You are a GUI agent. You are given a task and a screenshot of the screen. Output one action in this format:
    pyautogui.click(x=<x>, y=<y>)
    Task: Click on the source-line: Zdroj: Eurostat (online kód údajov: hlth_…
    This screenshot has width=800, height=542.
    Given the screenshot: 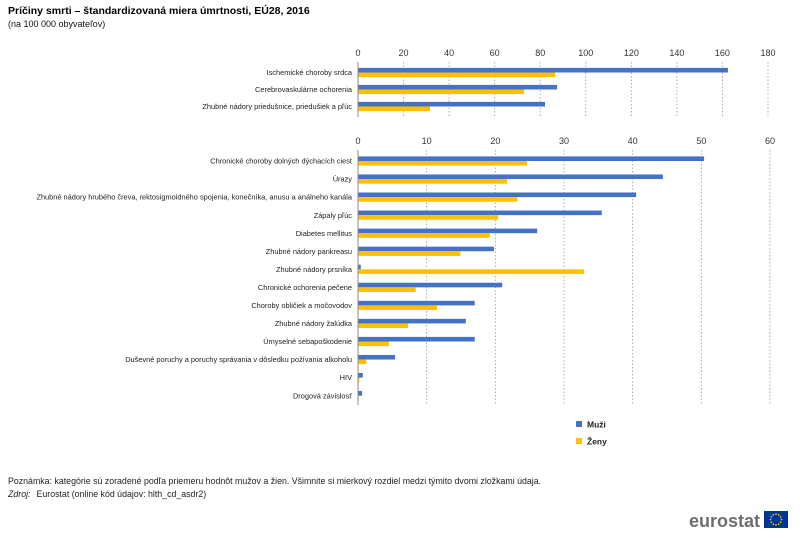 What is the action you would take?
    pyautogui.click(x=106, y=494)
    